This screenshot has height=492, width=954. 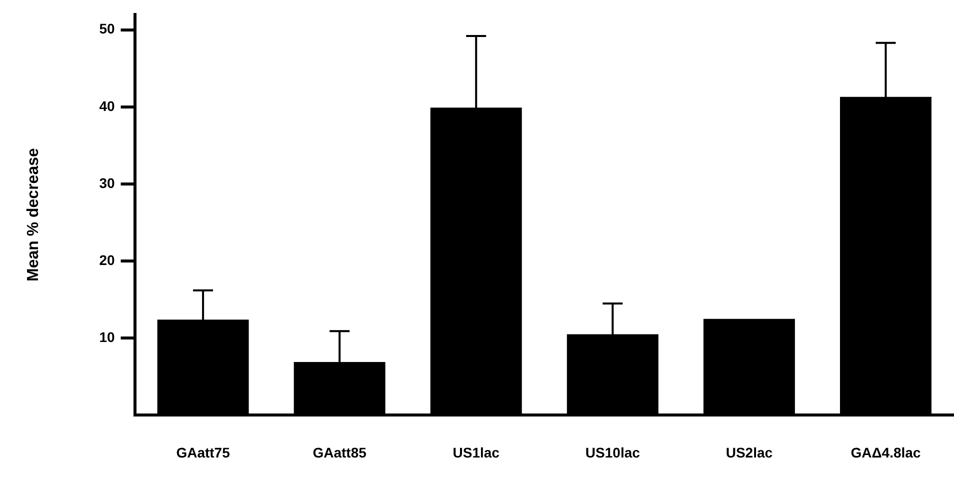 What do you see at coordinates (107, 28) in the screenshot?
I see `y-tick-label: 50` at bounding box center [107, 28].